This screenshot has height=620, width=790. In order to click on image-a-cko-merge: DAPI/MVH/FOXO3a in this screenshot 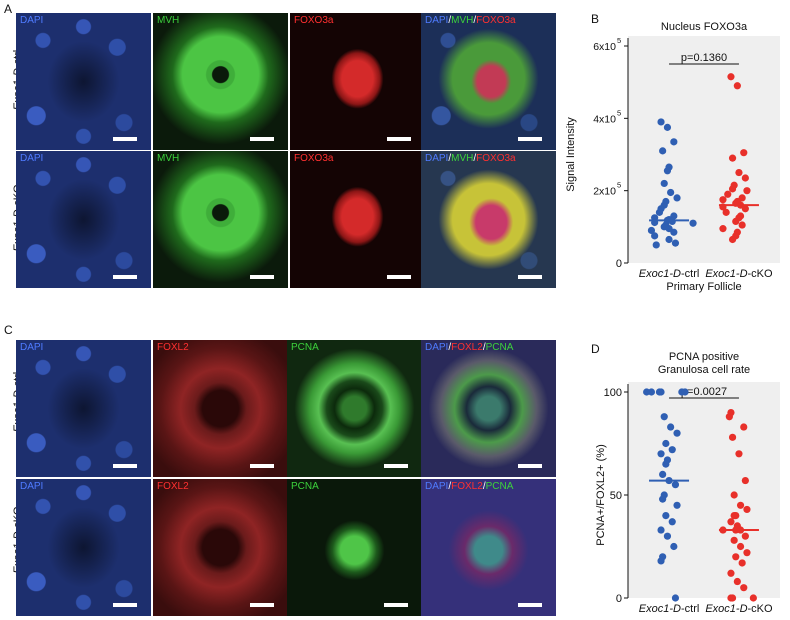, I will do `click(488, 219)`.